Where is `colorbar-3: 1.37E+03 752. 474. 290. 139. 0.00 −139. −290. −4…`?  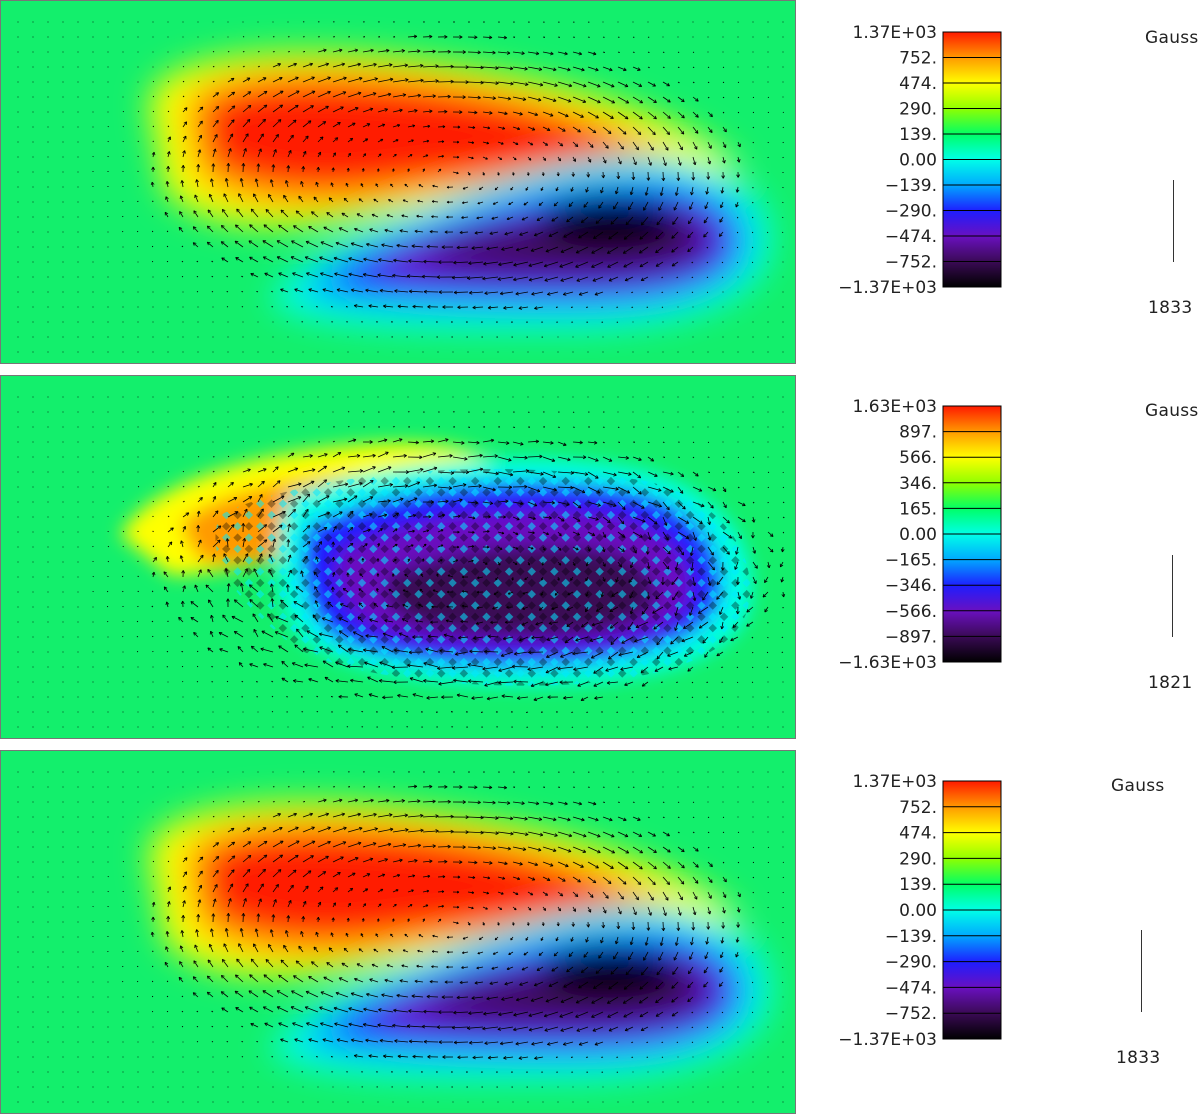 colorbar-3: 1.37E+03 752. 474. 290. 139. 0.00 −139. −290. −4… is located at coordinates (920, 911).